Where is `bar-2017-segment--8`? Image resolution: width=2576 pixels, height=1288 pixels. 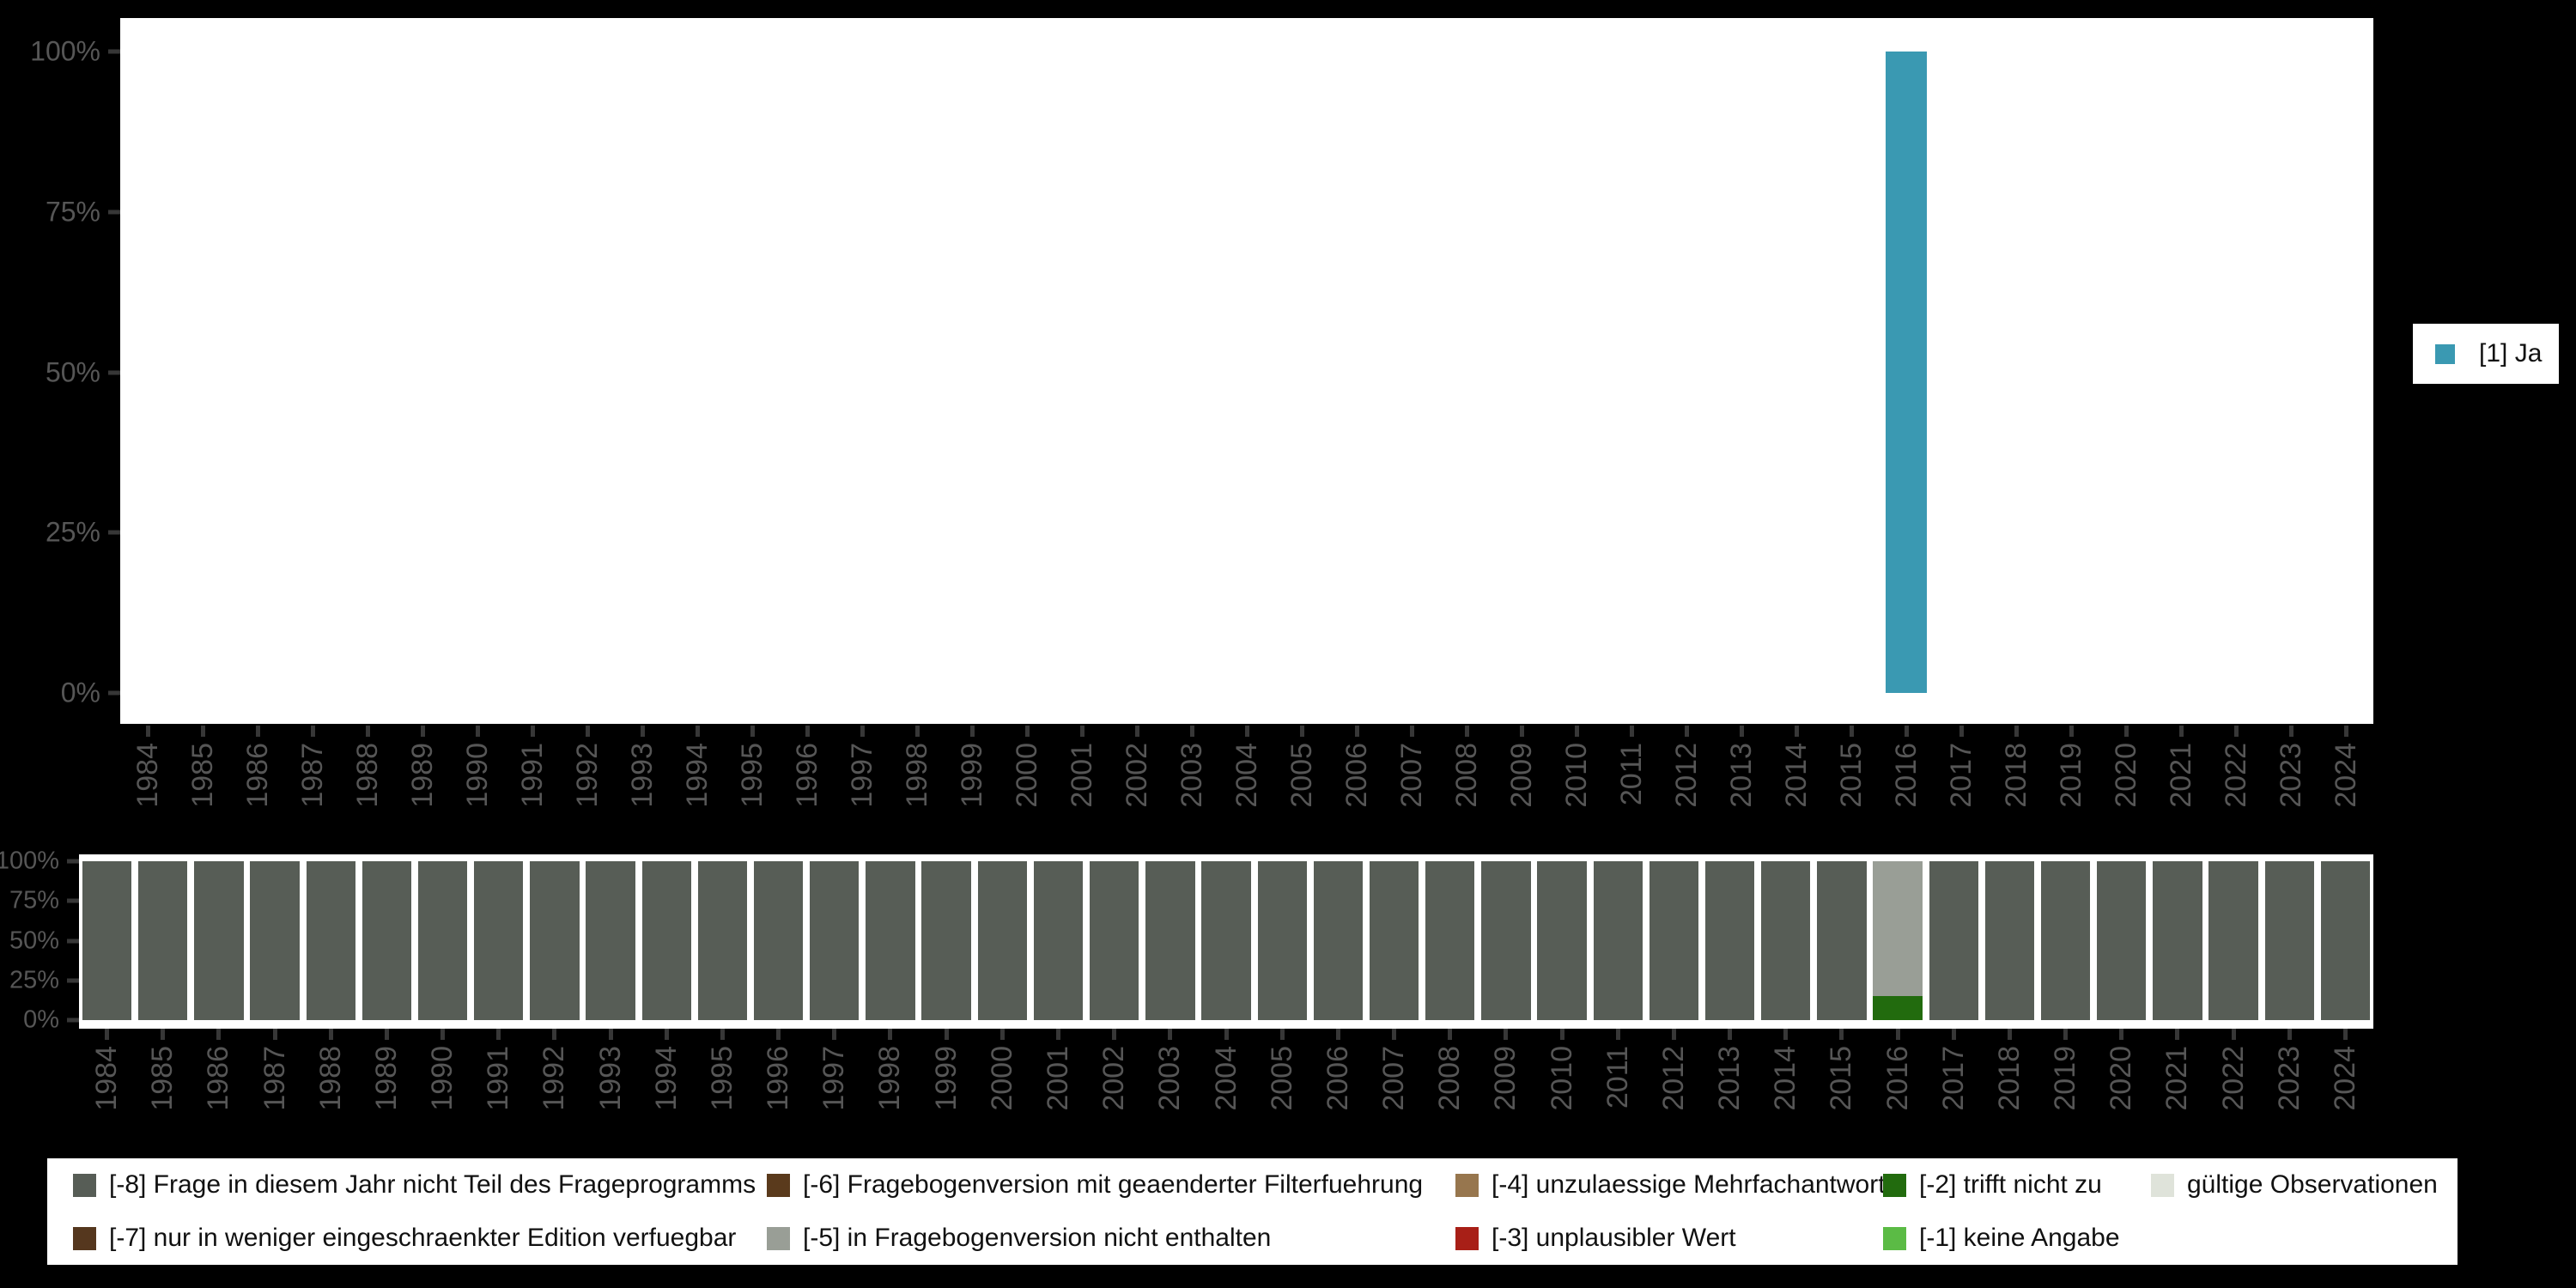 bar-2017-segment--8 is located at coordinates (1953, 940).